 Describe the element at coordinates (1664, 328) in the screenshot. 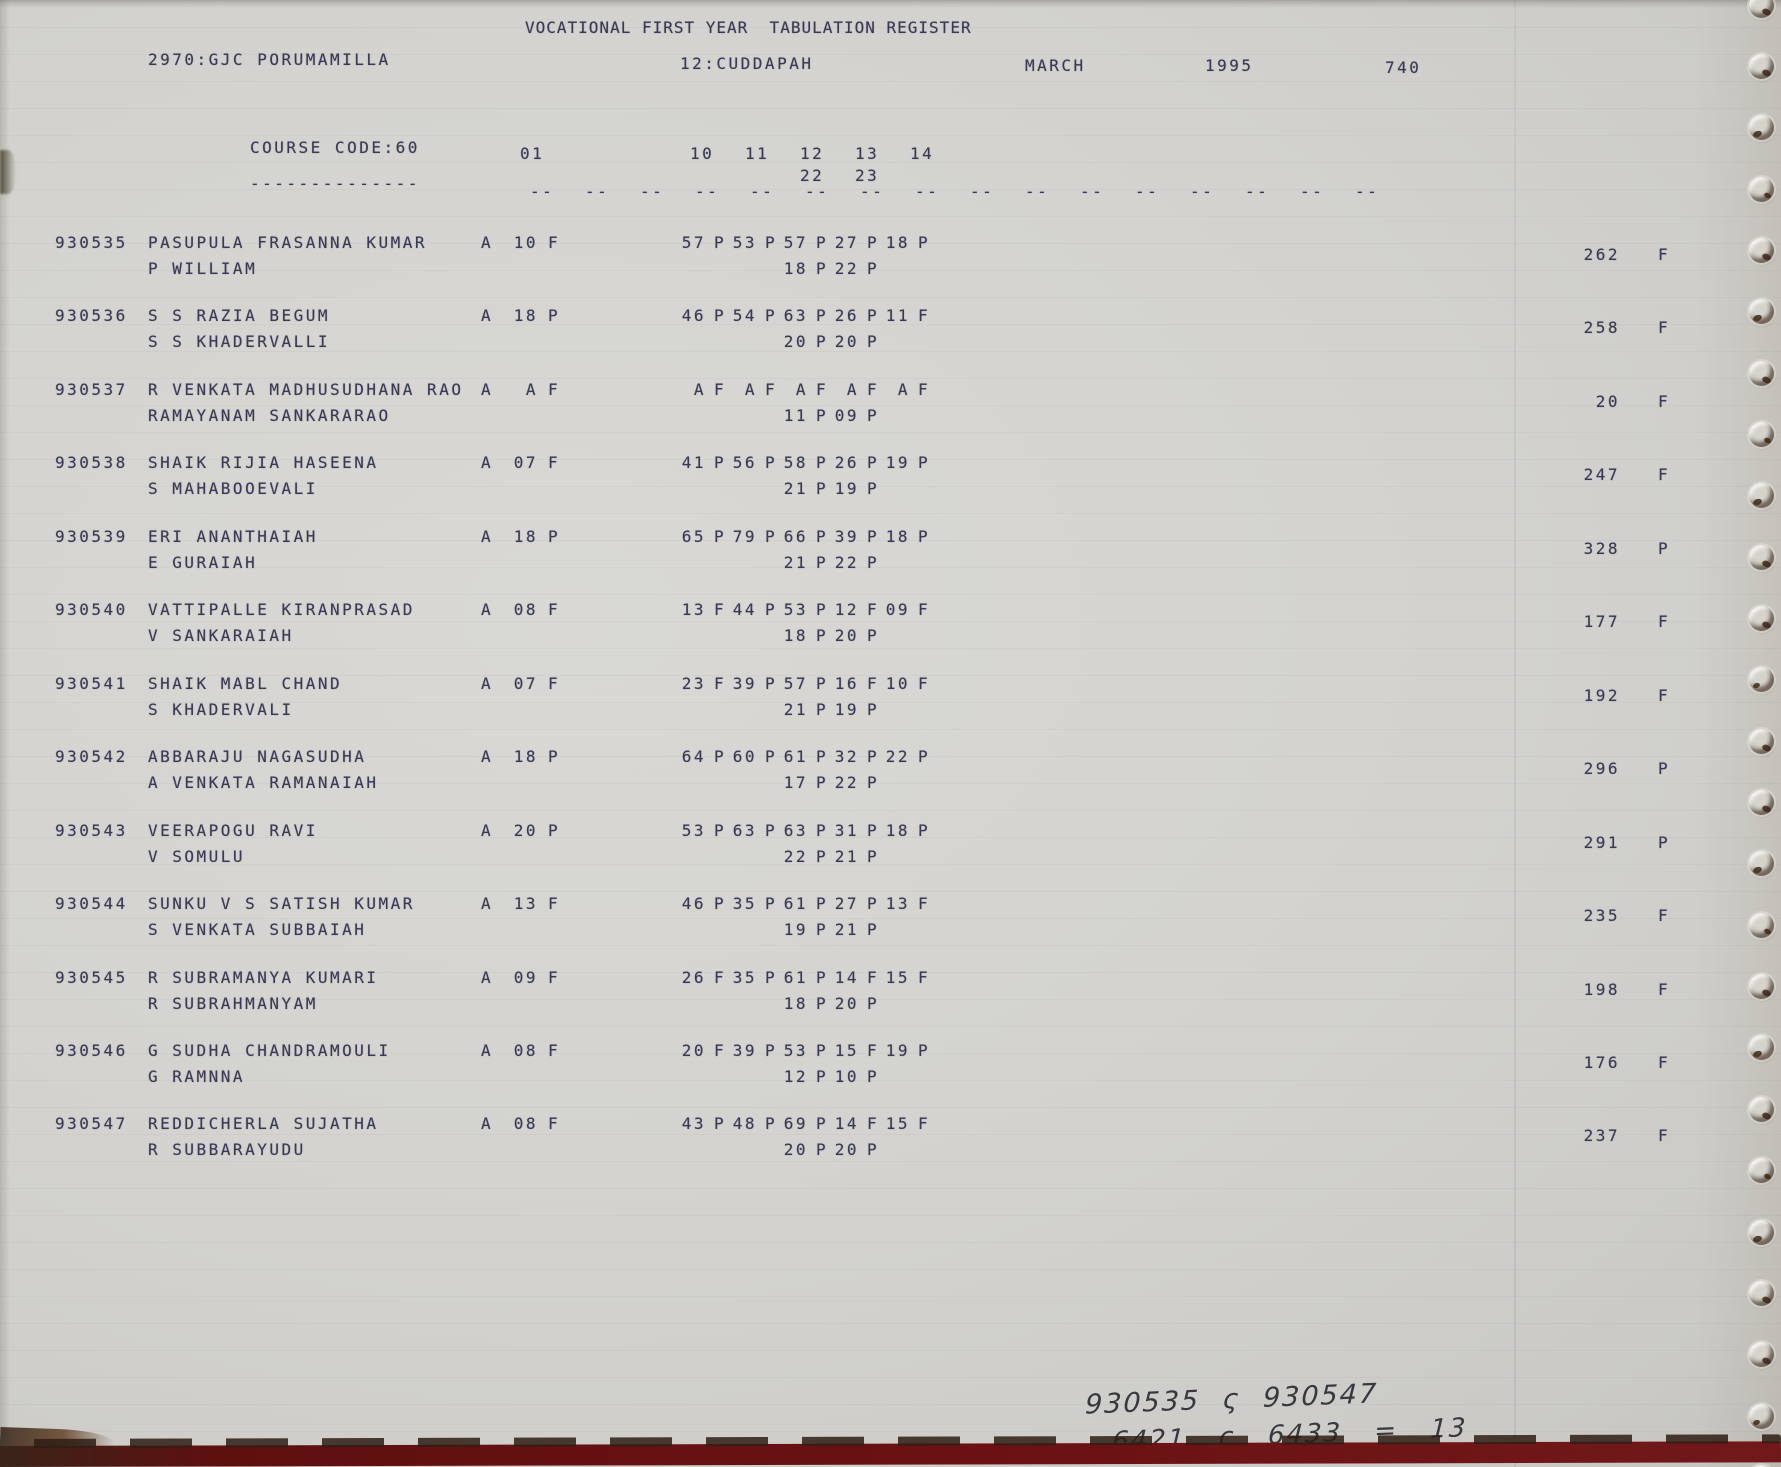

I see `overall-result: F` at that location.